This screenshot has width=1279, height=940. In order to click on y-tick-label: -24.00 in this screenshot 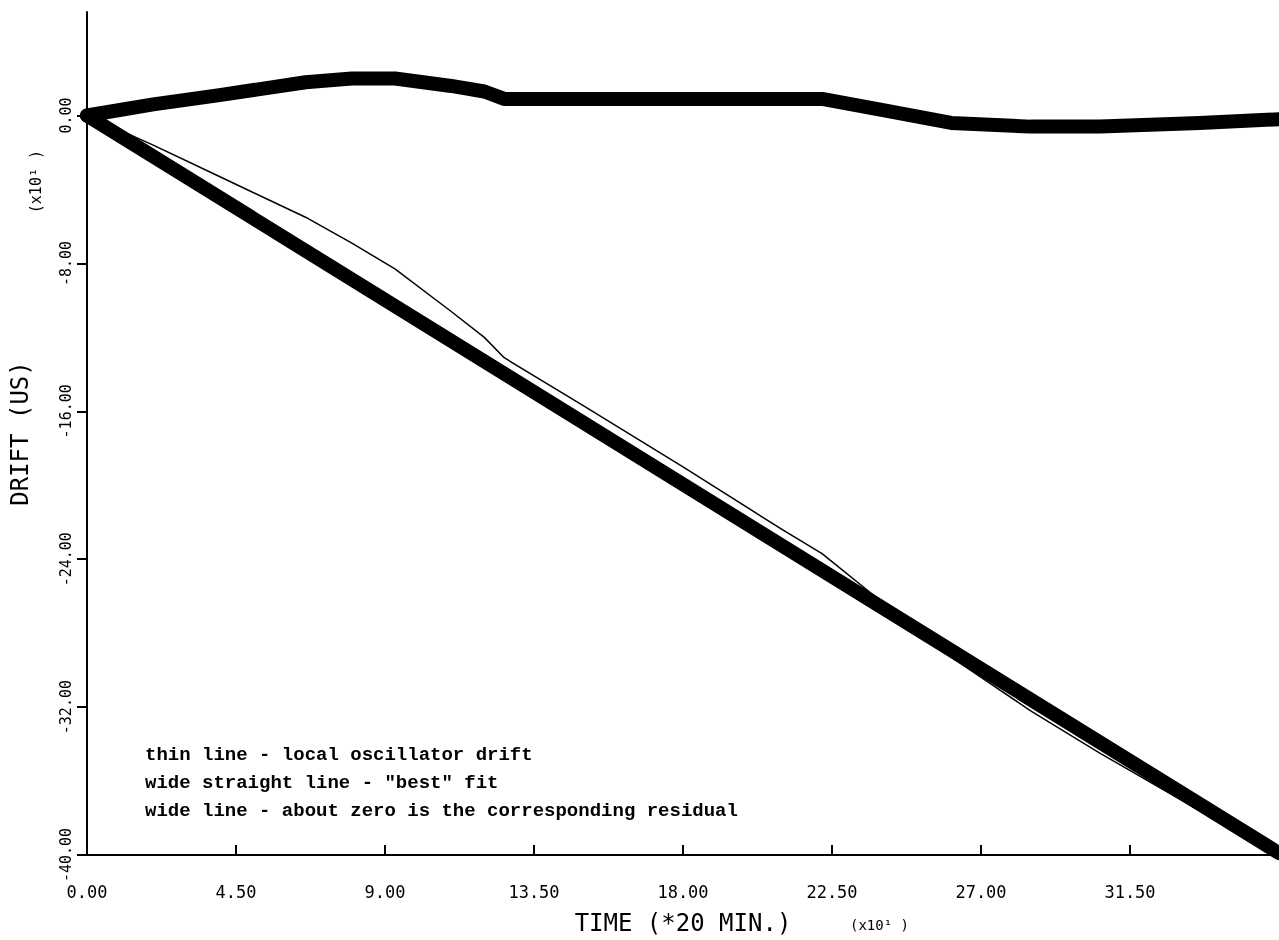, I will do `click(65, 559)`.